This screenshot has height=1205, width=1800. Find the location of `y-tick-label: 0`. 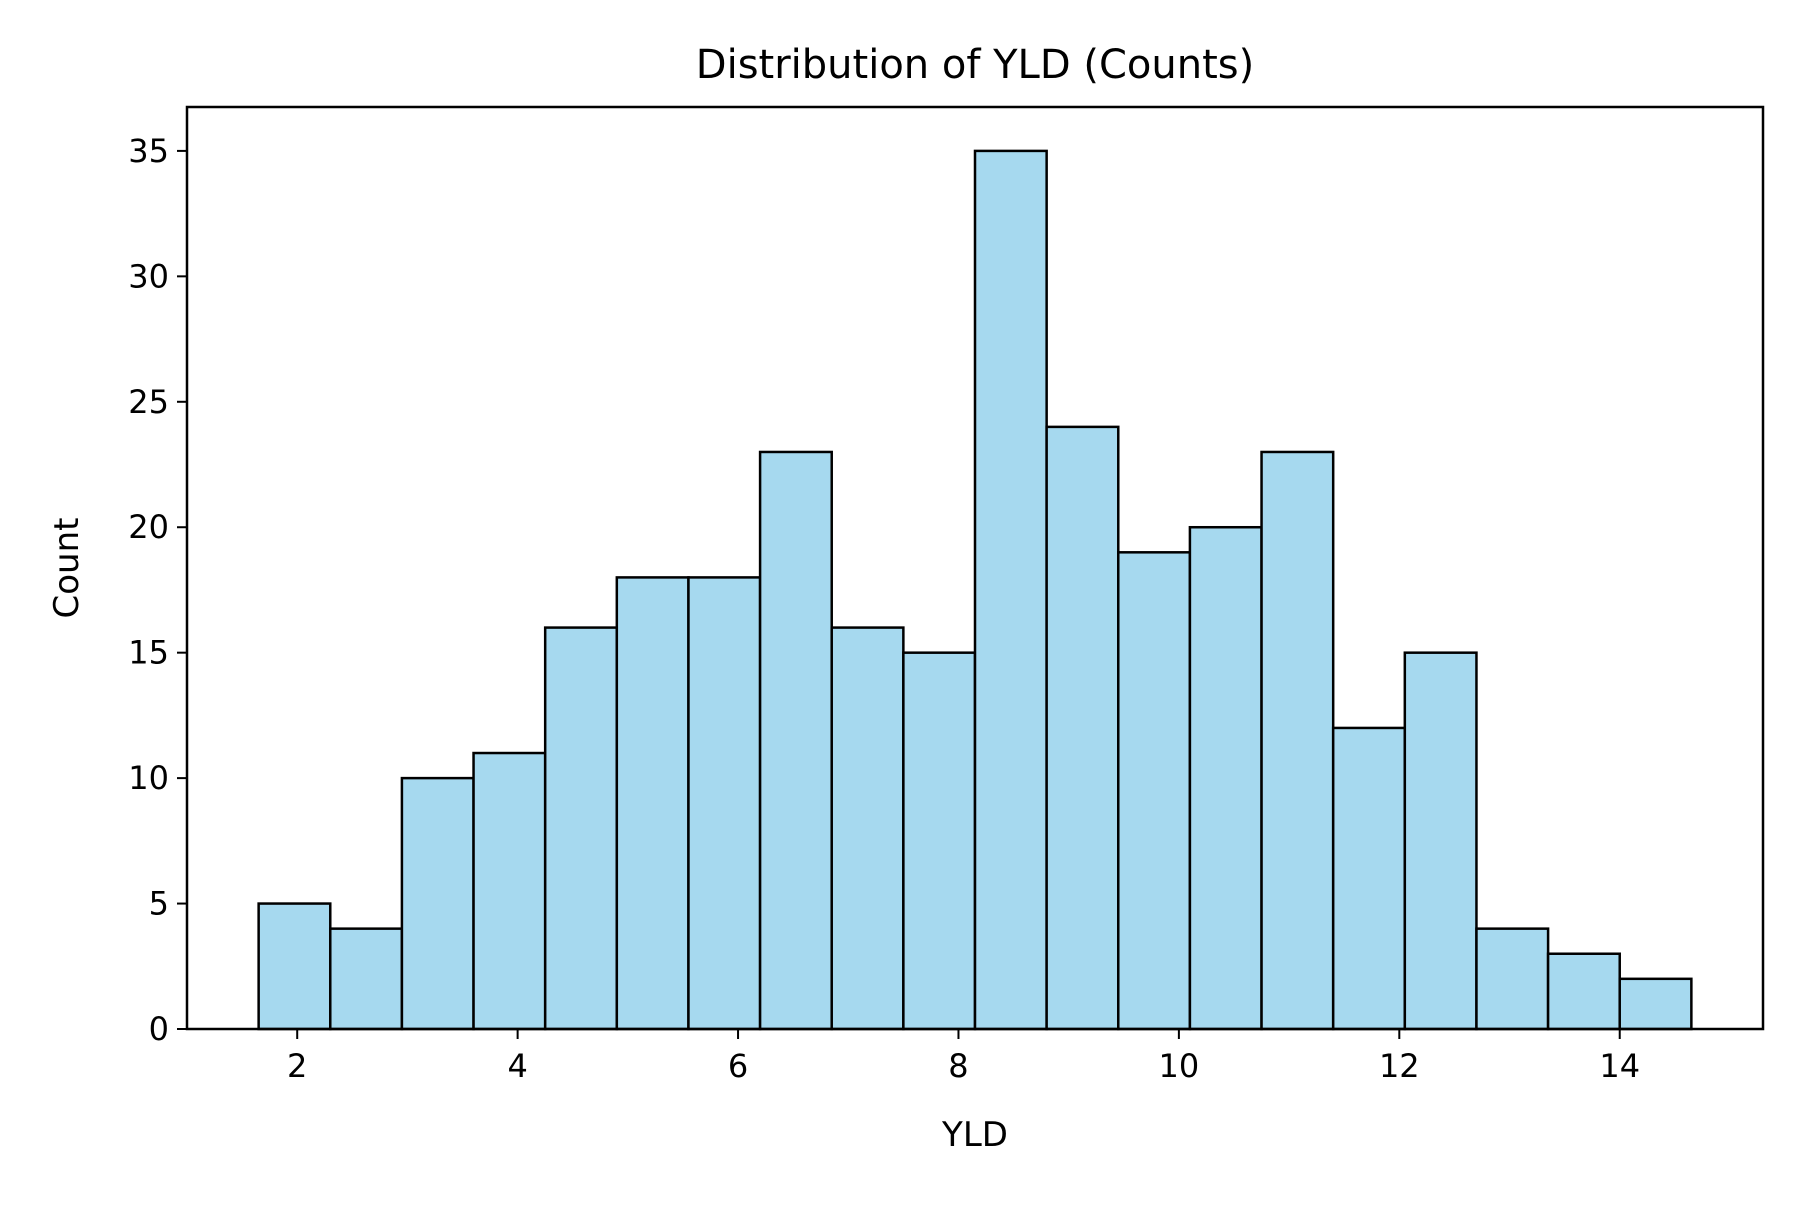

y-tick-label: 0 is located at coordinates (159, 1029).